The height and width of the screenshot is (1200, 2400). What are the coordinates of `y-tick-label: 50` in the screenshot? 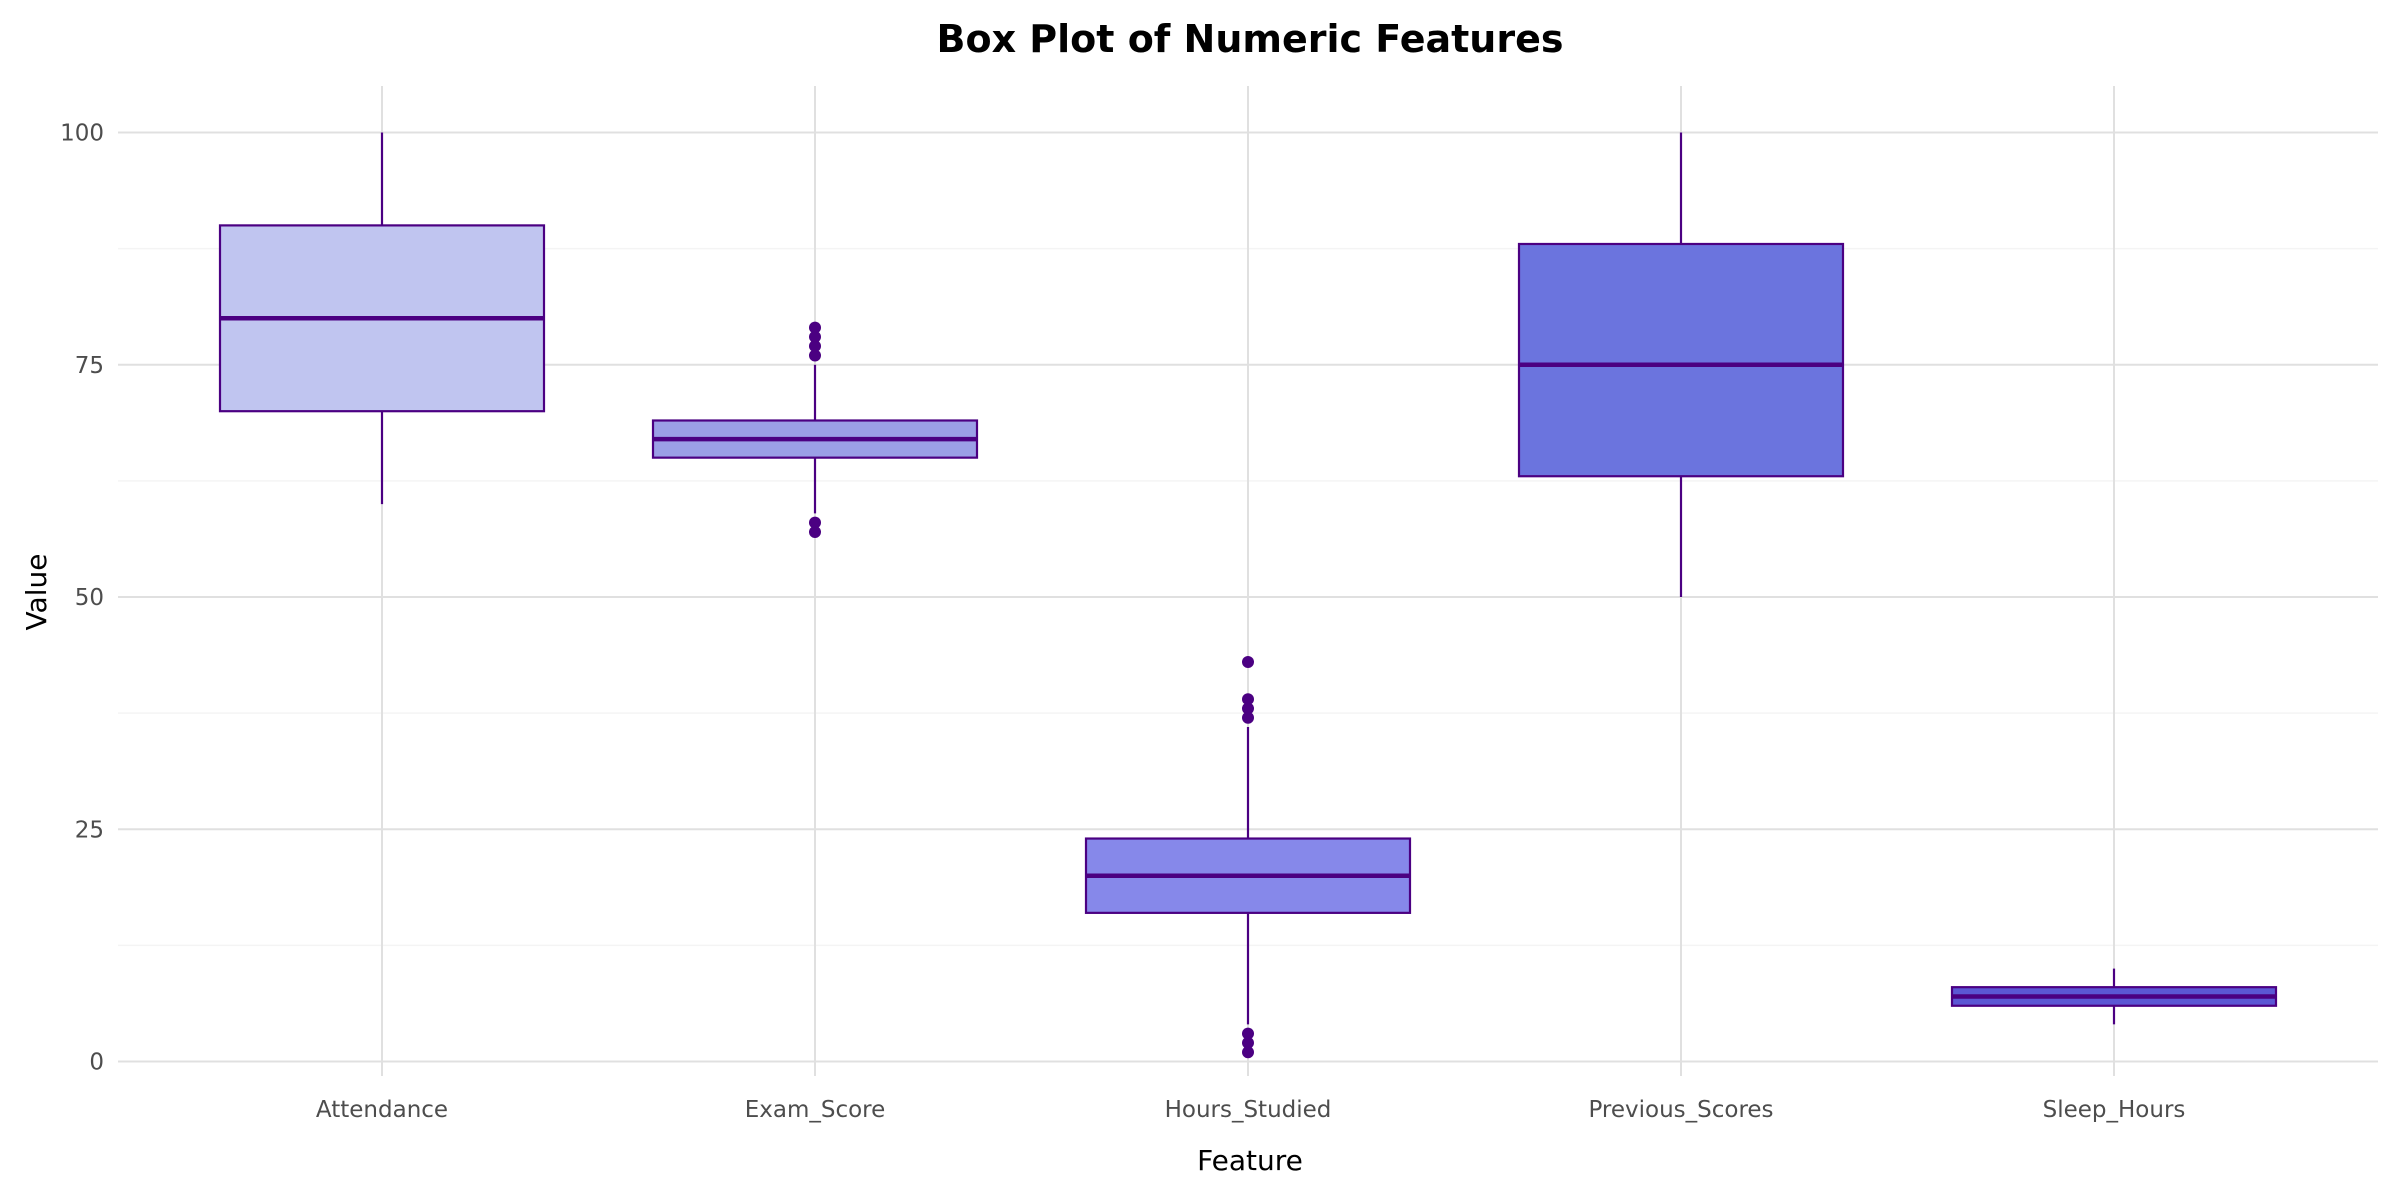 It's located at (89, 598).